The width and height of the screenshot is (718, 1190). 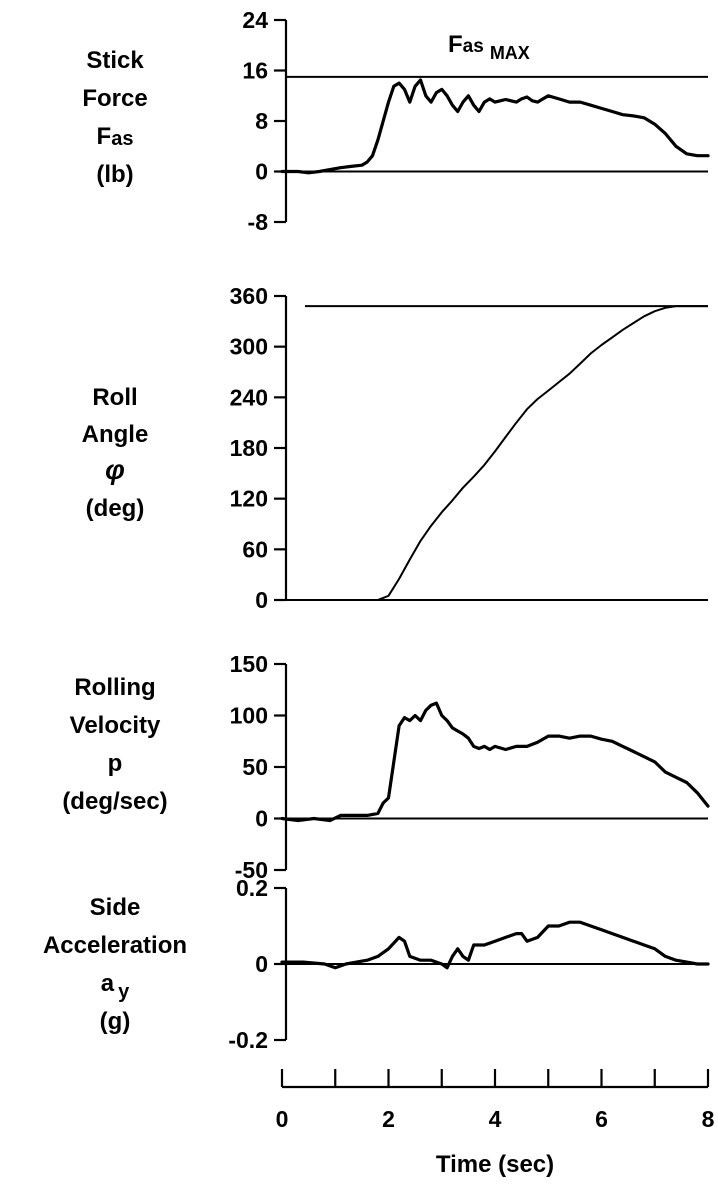 I want to click on y-label-line: Acceleration, so click(x=115, y=945).